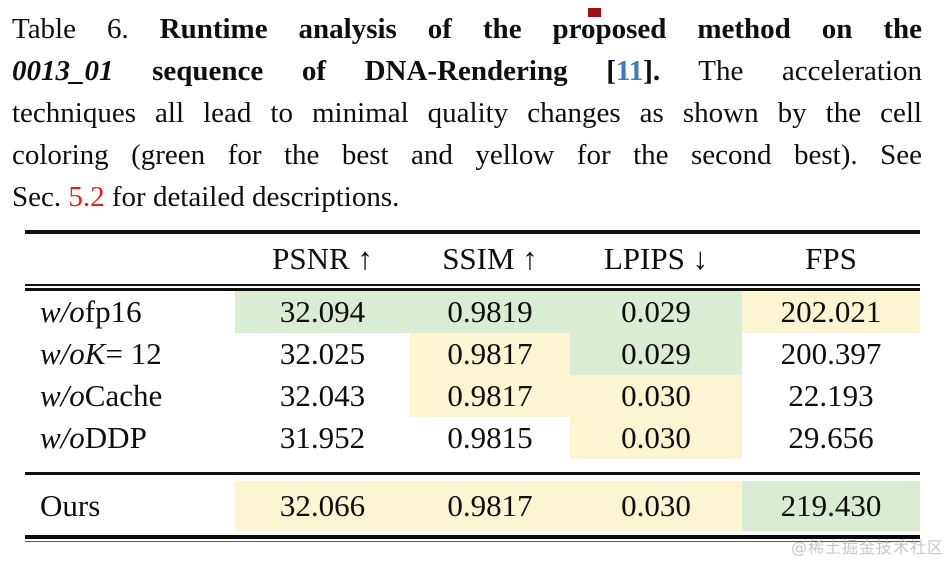 The width and height of the screenshot is (946, 561). I want to click on text-segment: K, so click(95, 353).